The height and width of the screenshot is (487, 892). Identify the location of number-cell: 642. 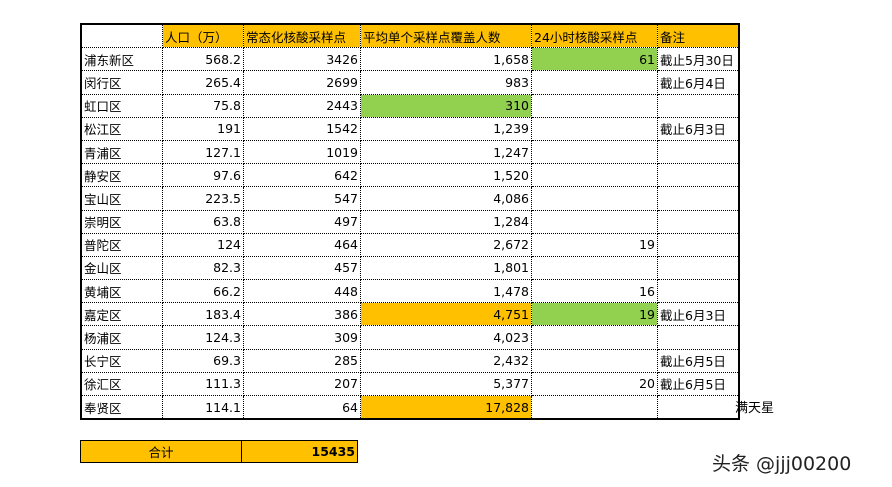
(302, 175).